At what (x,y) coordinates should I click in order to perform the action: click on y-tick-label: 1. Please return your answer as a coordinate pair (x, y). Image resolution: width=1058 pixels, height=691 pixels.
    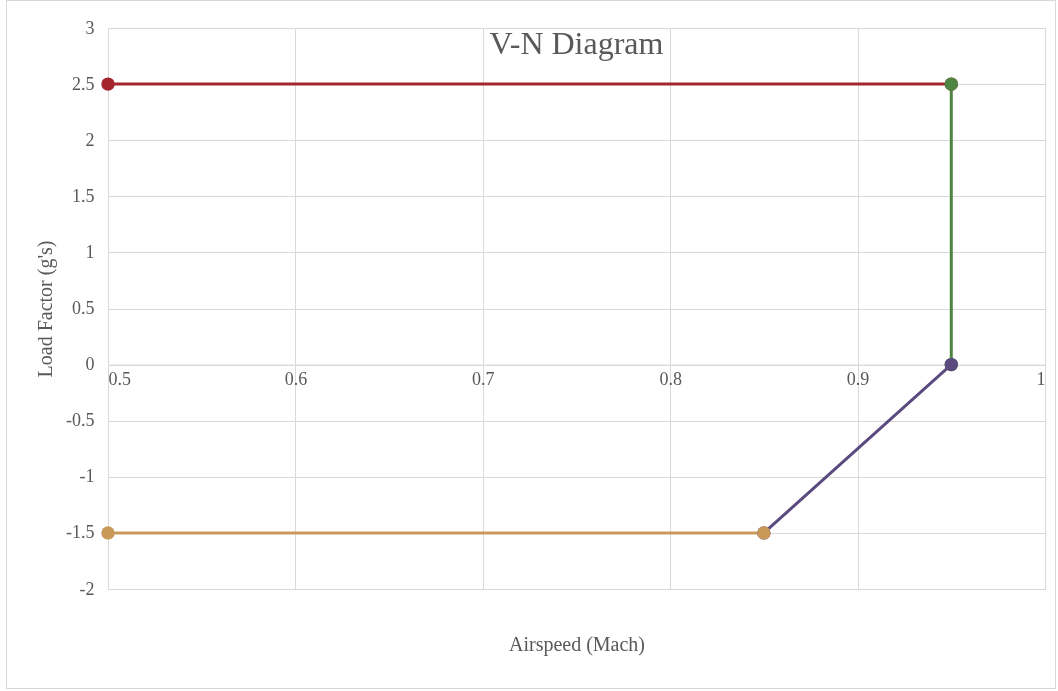
    Looking at the image, I should click on (90, 251).